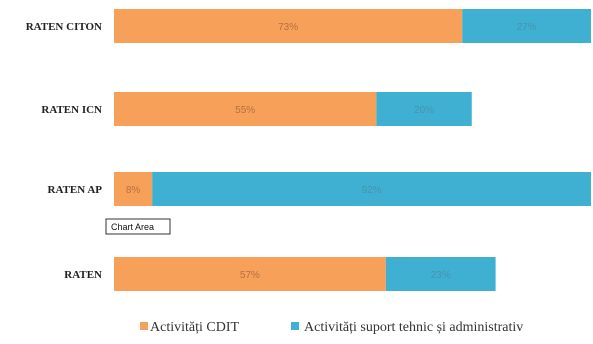 The image size is (593, 344). What do you see at coordinates (83, 275) in the screenshot?
I see `category-label: RATEN` at bounding box center [83, 275].